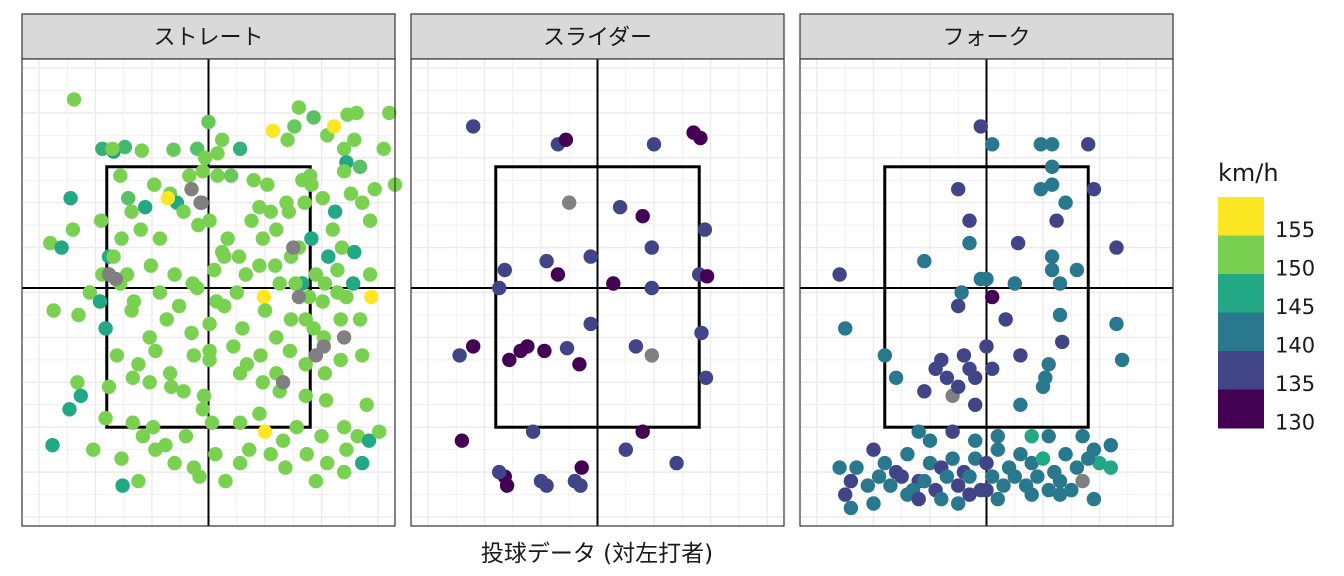 The image size is (1344, 576). I want to click on strip-label: ストレート, so click(208, 38).